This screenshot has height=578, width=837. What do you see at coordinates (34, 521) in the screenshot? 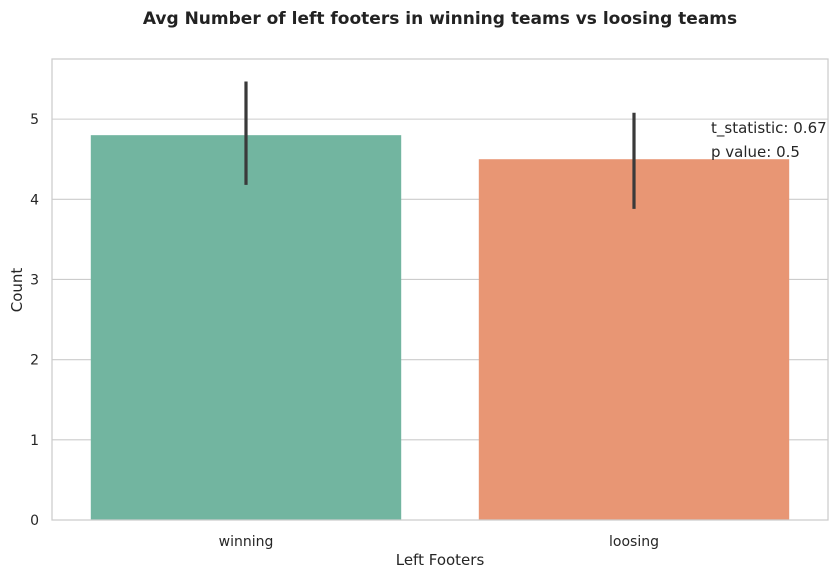
I see `y-tick-label: 0` at bounding box center [34, 521].